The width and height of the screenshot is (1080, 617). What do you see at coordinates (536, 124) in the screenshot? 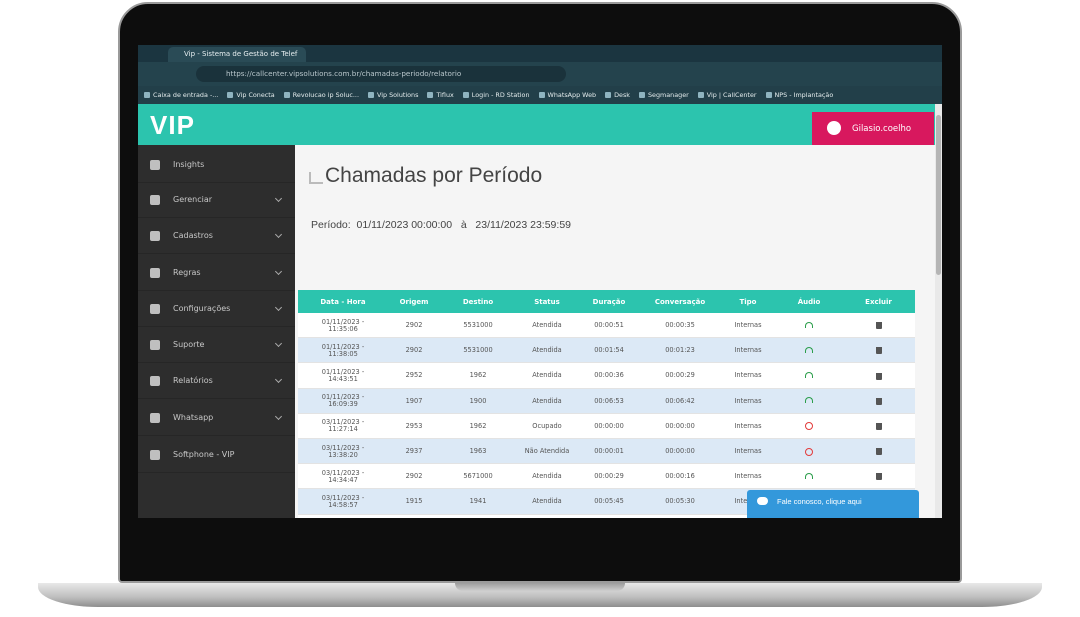
I see `app-header: VIP` at bounding box center [536, 124].